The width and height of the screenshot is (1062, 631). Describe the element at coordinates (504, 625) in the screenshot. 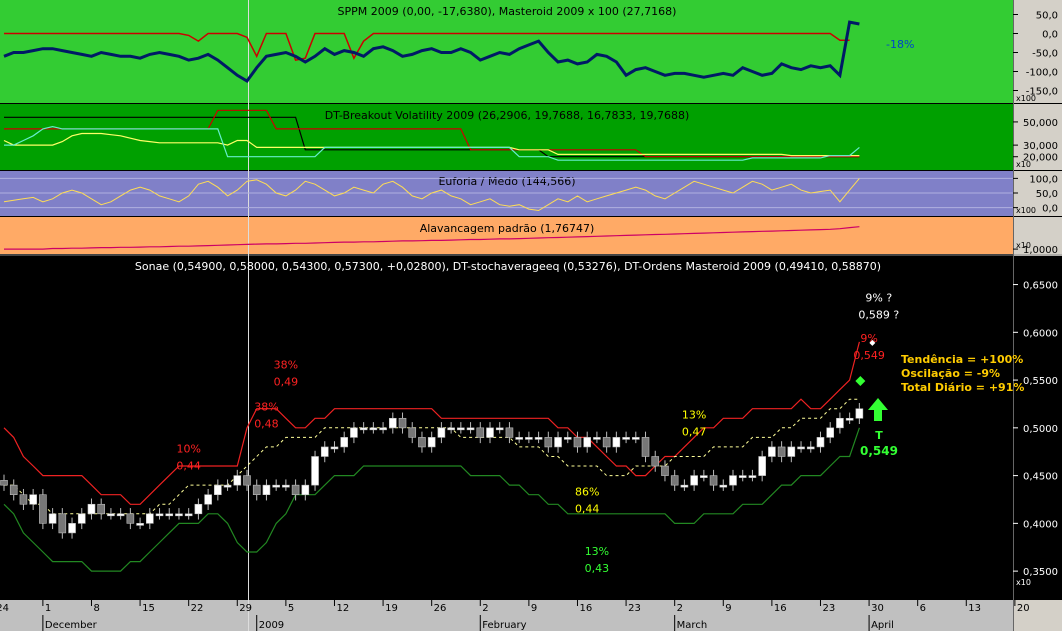

I see `month-label: February` at that location.